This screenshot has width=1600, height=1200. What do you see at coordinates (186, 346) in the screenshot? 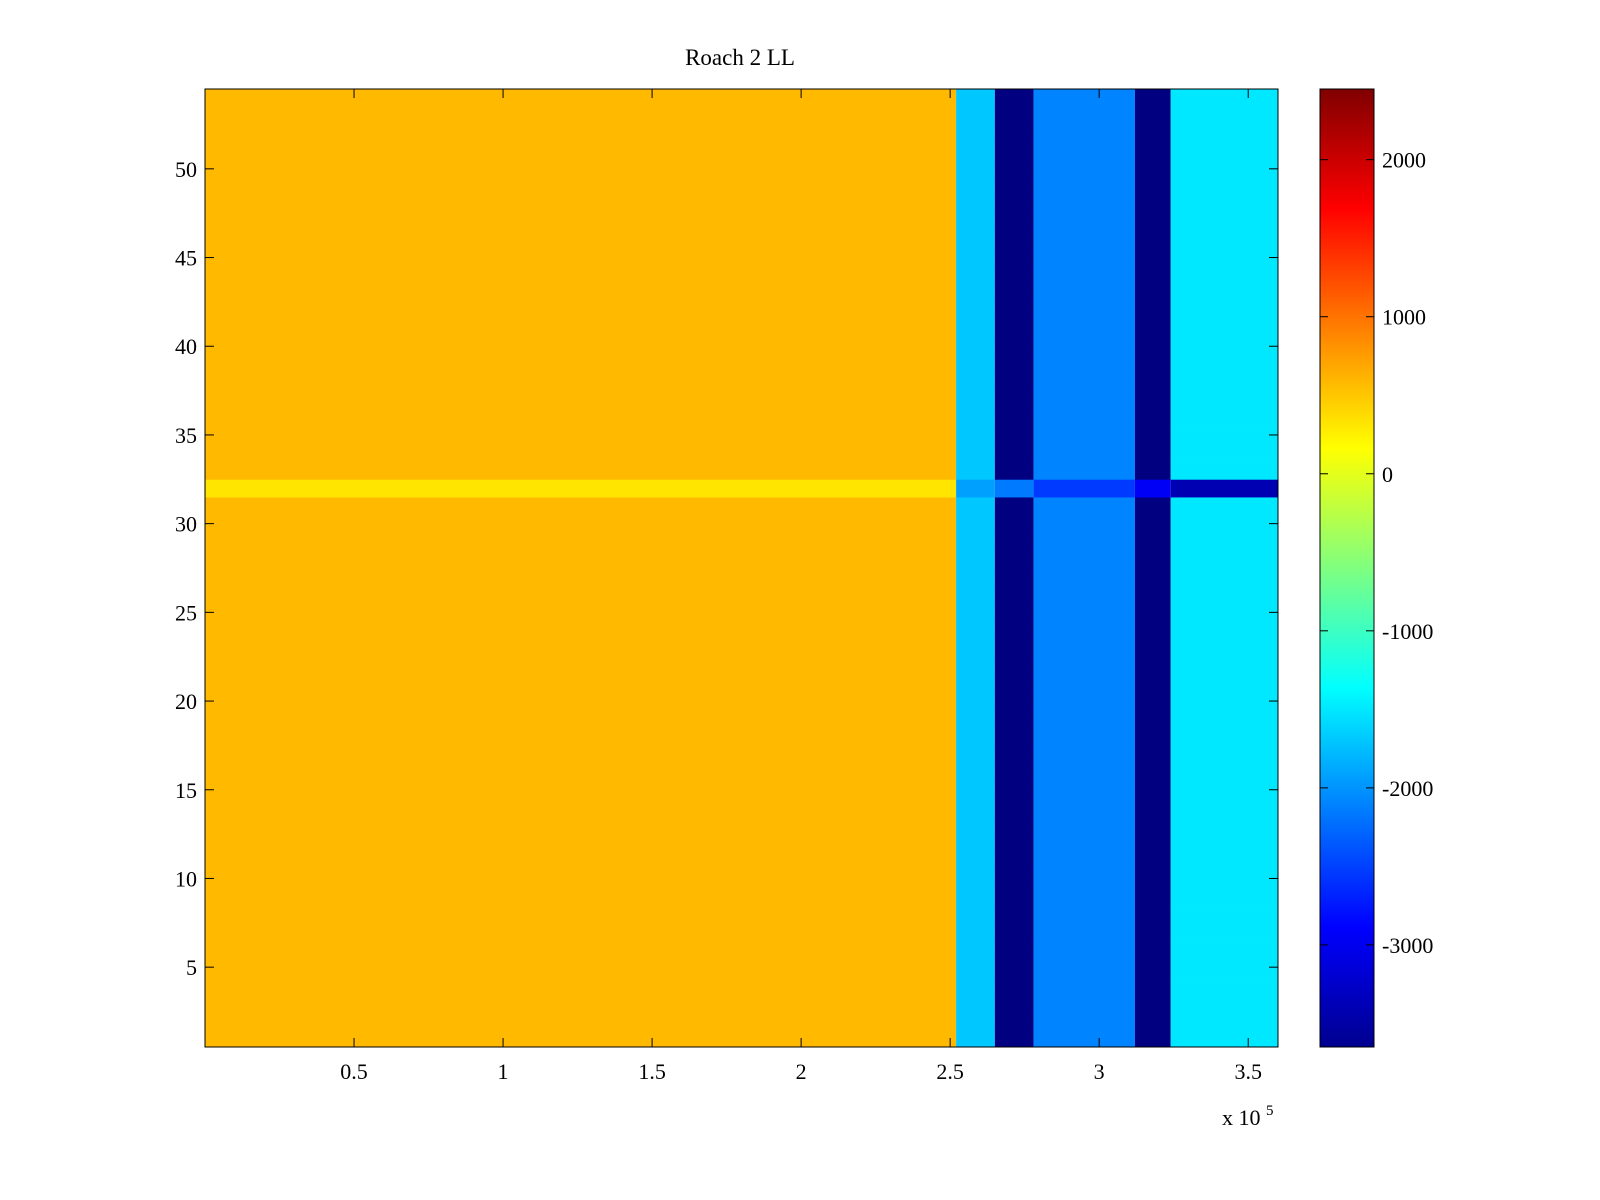
I see `y-tick-label: 40` at bounding box center [186, 346].